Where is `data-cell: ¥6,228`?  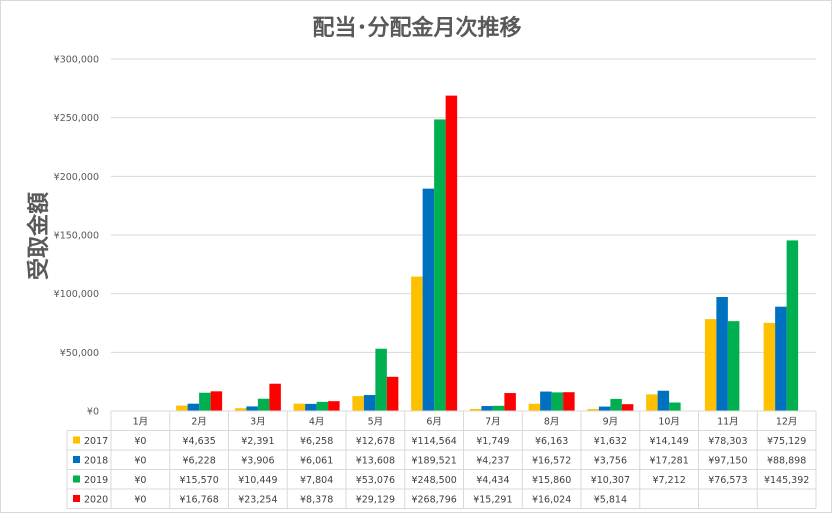 data-cell: ¥6,228 is located at coordinates (199, 461).